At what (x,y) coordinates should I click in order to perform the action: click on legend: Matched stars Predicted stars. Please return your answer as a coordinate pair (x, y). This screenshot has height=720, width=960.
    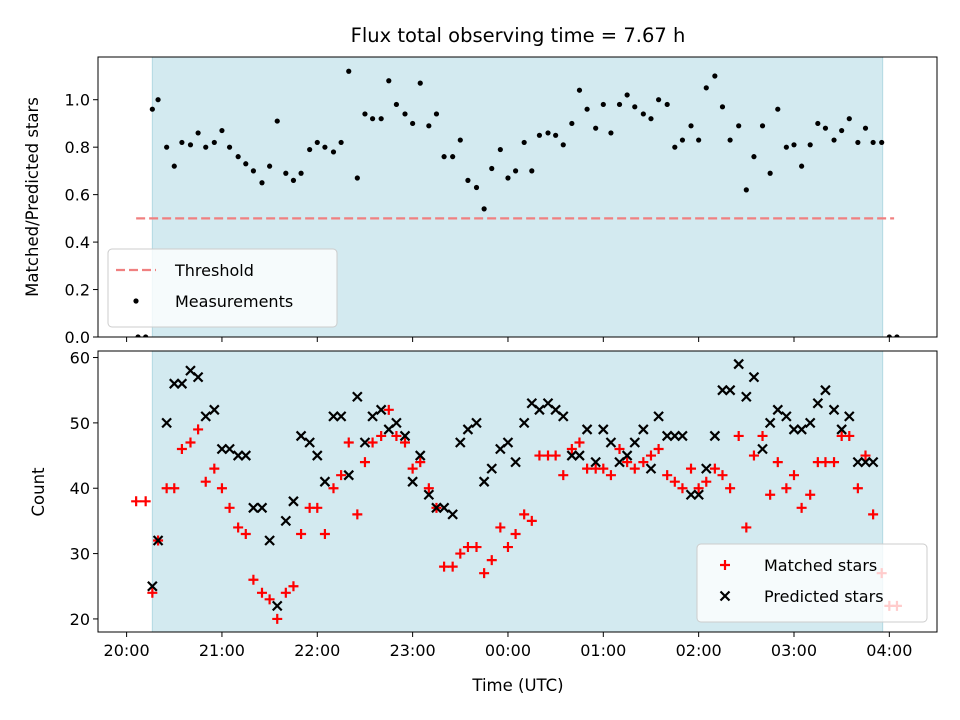
    Looking at the image, I should click on (812, 583).